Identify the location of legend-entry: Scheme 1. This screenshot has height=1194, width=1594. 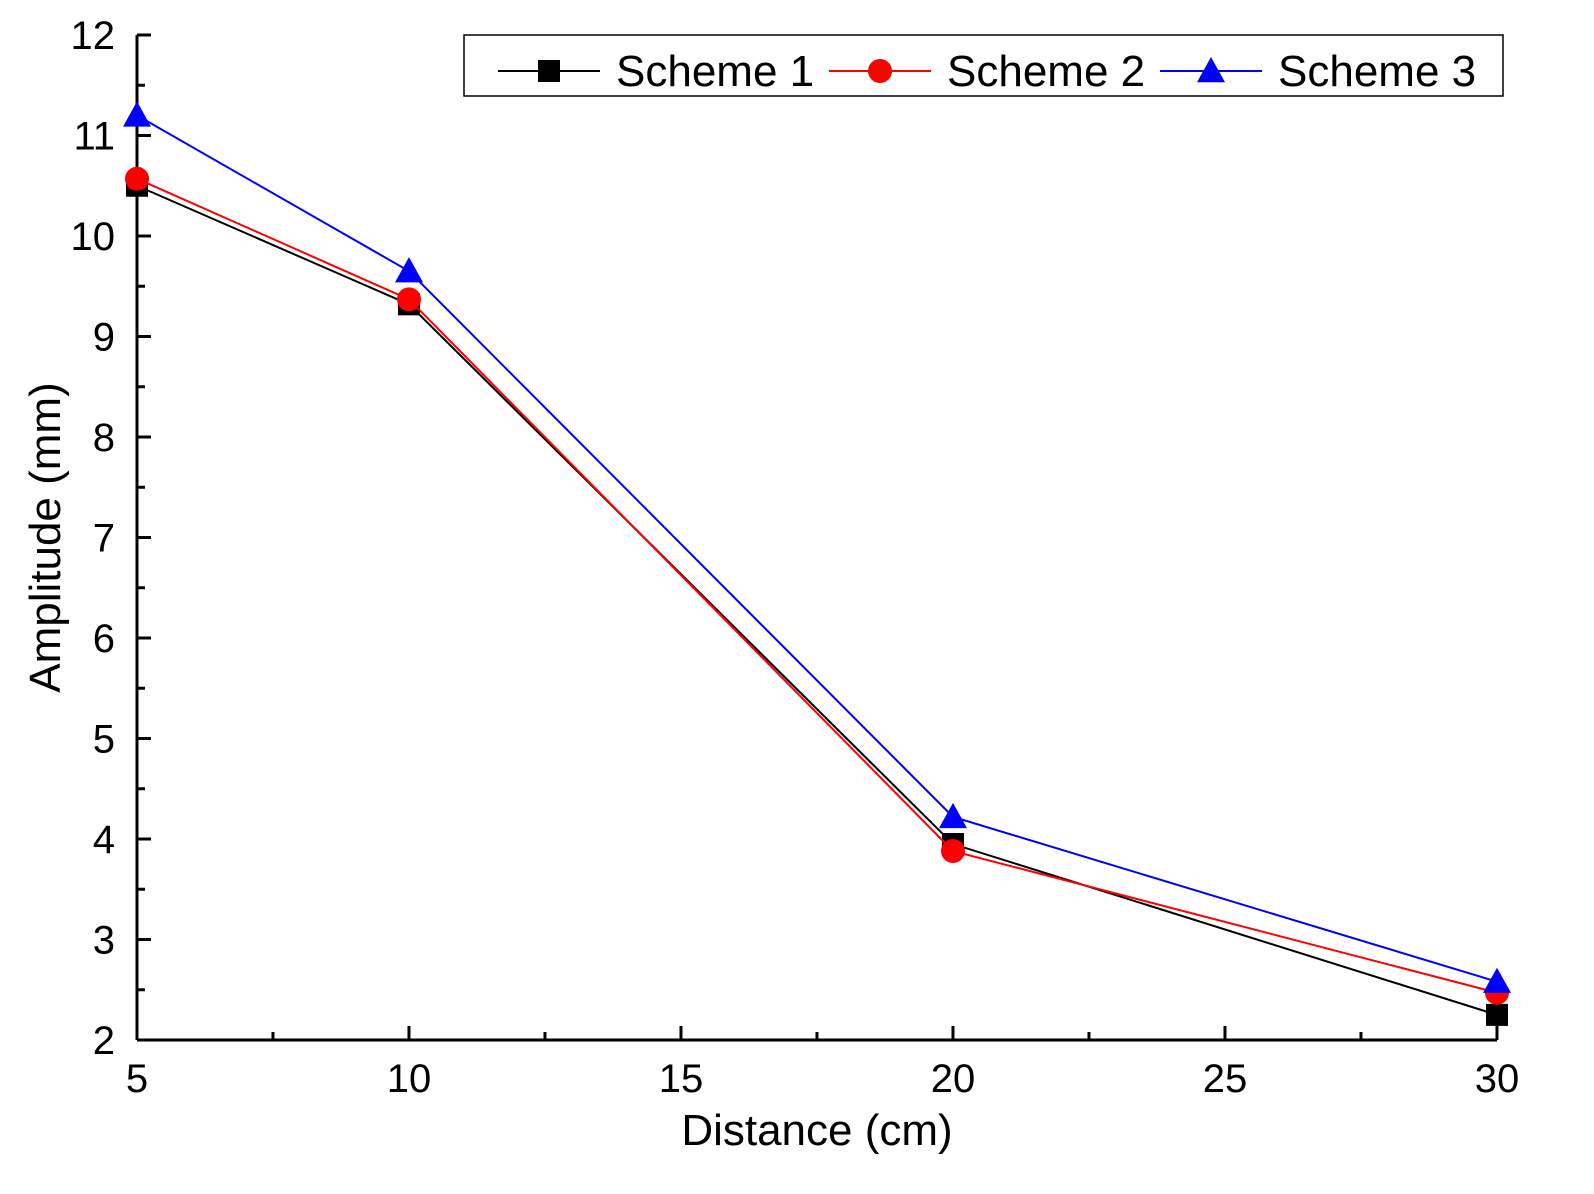
(656, 71).